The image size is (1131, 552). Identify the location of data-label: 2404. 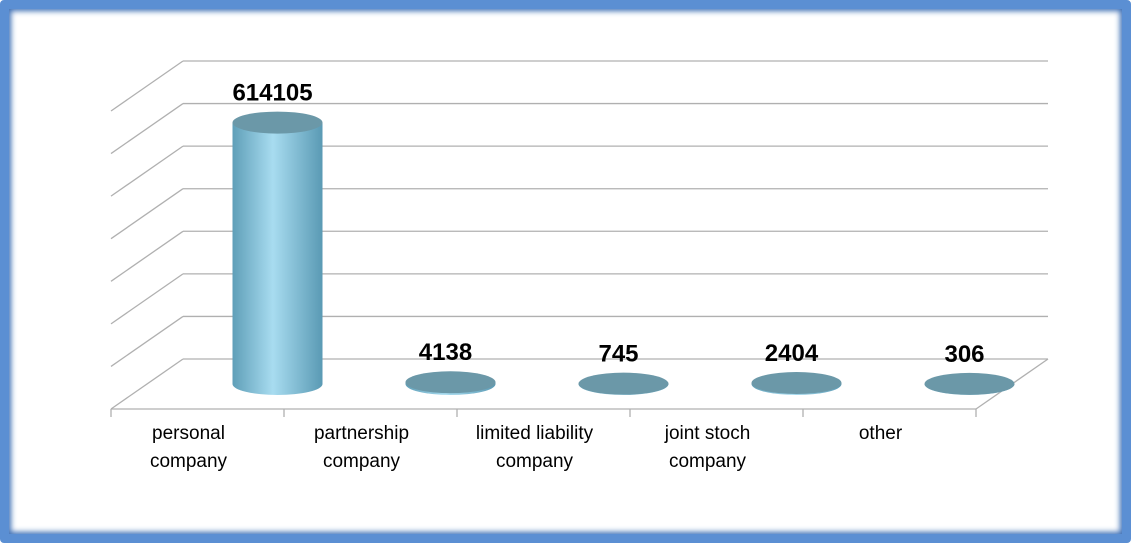
(792, 353).